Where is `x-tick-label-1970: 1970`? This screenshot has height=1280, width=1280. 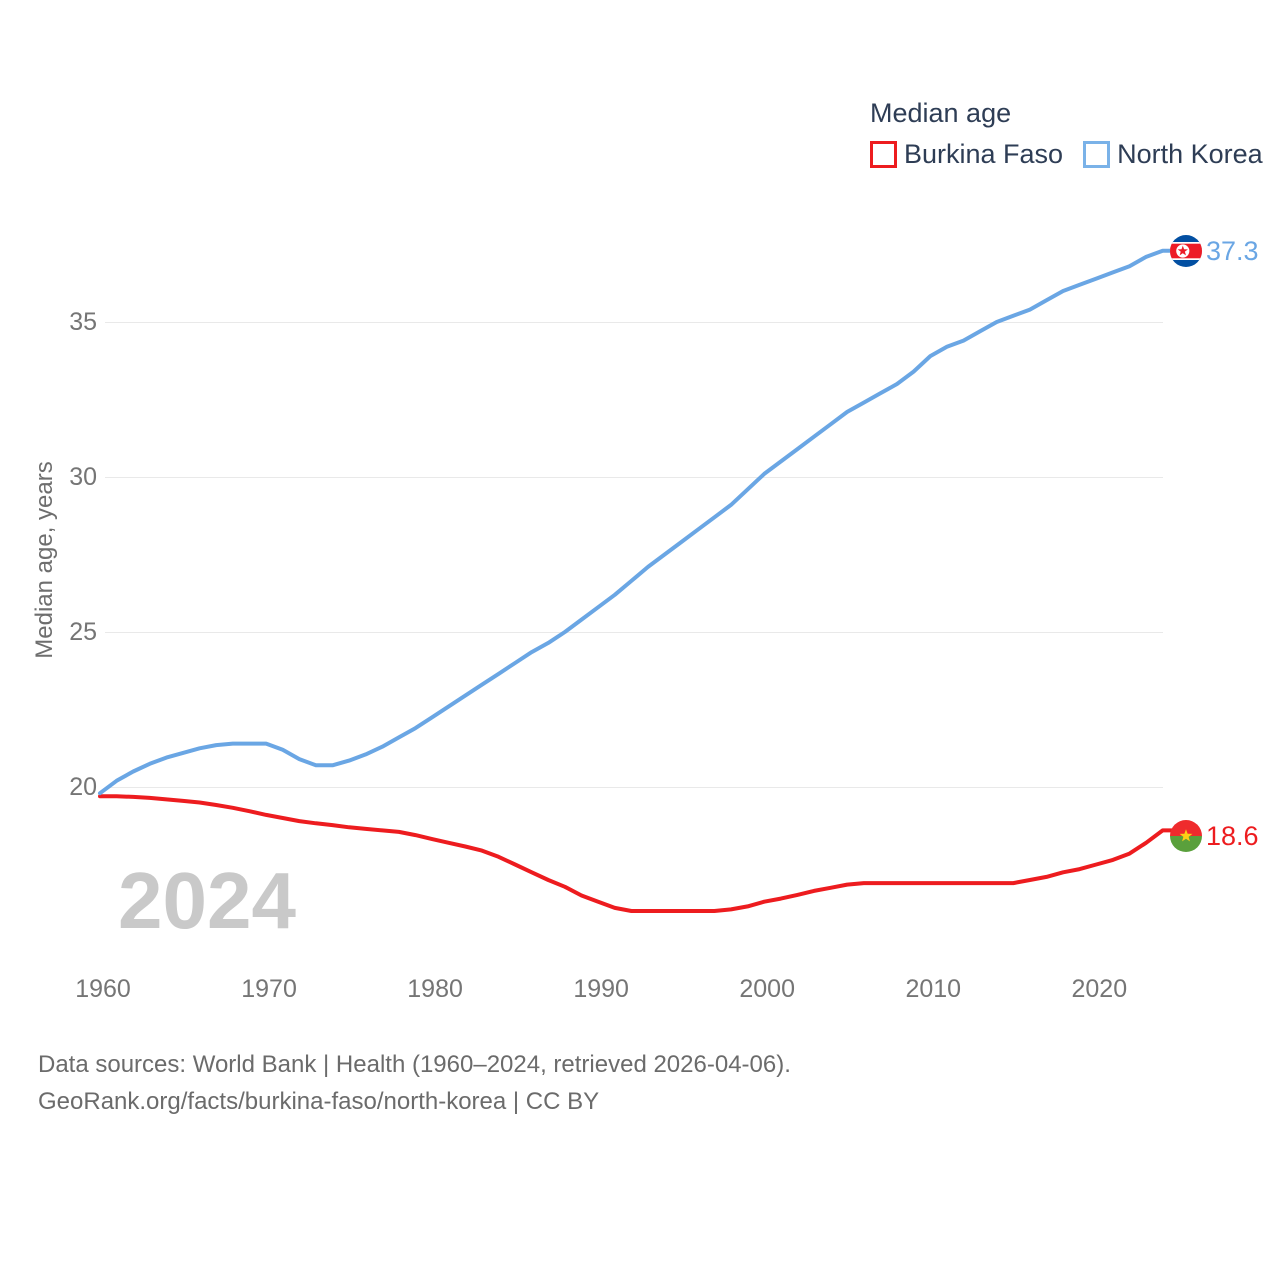 x-tick-label-1970: 1970 is located at coordinates (269, 989).